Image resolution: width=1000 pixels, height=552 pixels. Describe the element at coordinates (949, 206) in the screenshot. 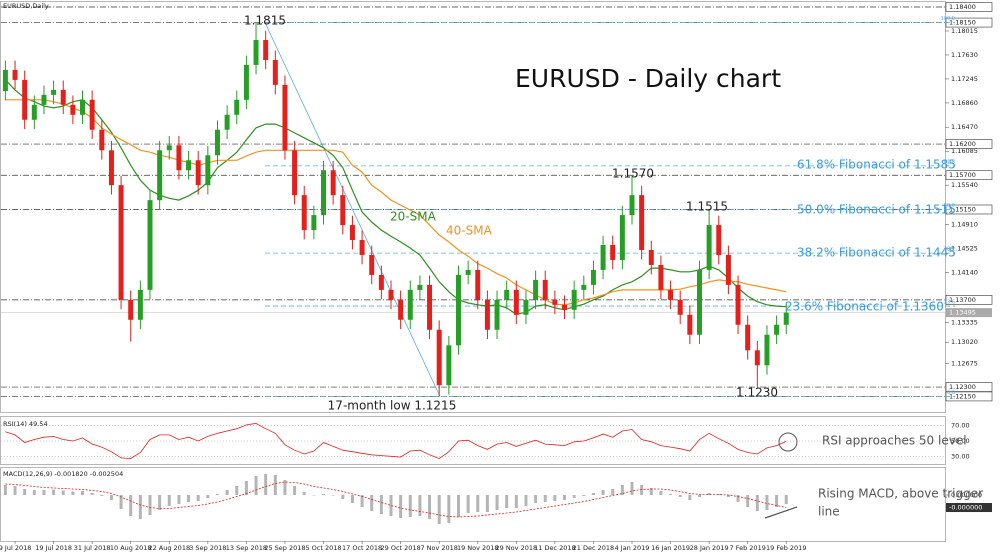

I see `fib-label: 50.0` at that location.